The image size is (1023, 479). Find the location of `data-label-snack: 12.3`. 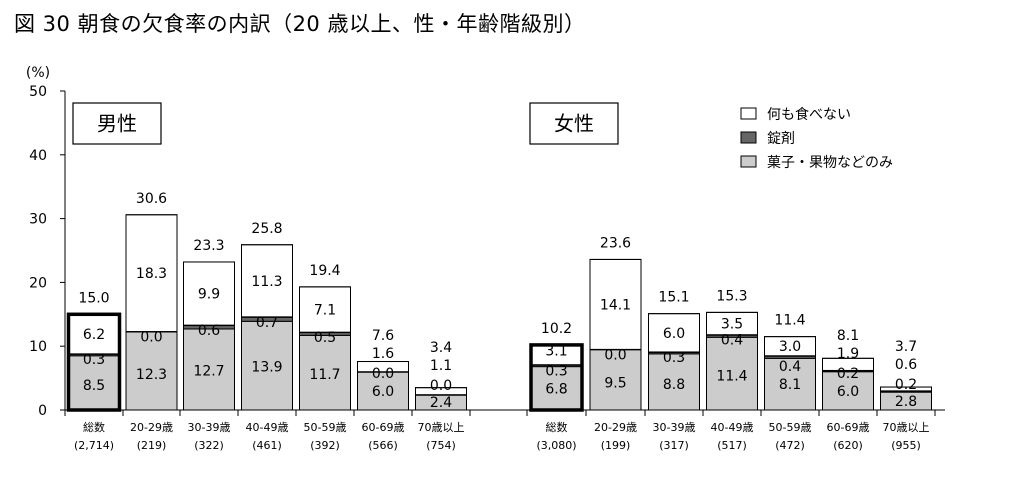

data-label-snack: 12.3 is located at coordinates (151, 375).